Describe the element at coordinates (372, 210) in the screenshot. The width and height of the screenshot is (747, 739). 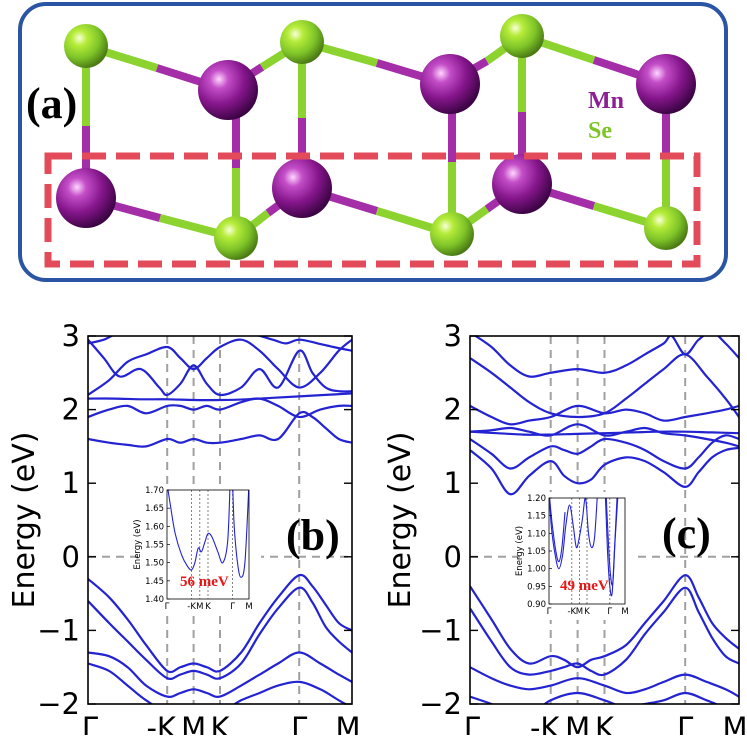
I see `monolayer-highlight-box` at that location.